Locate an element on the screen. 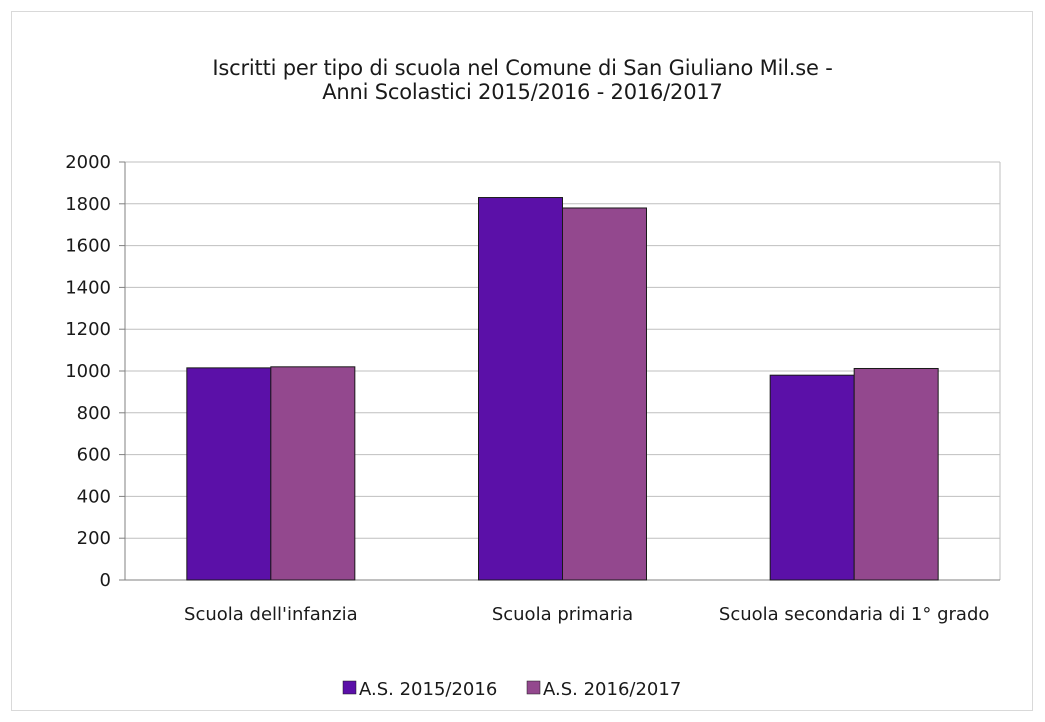  y-tick-label: 1800 is located at coordinates (88, 204).